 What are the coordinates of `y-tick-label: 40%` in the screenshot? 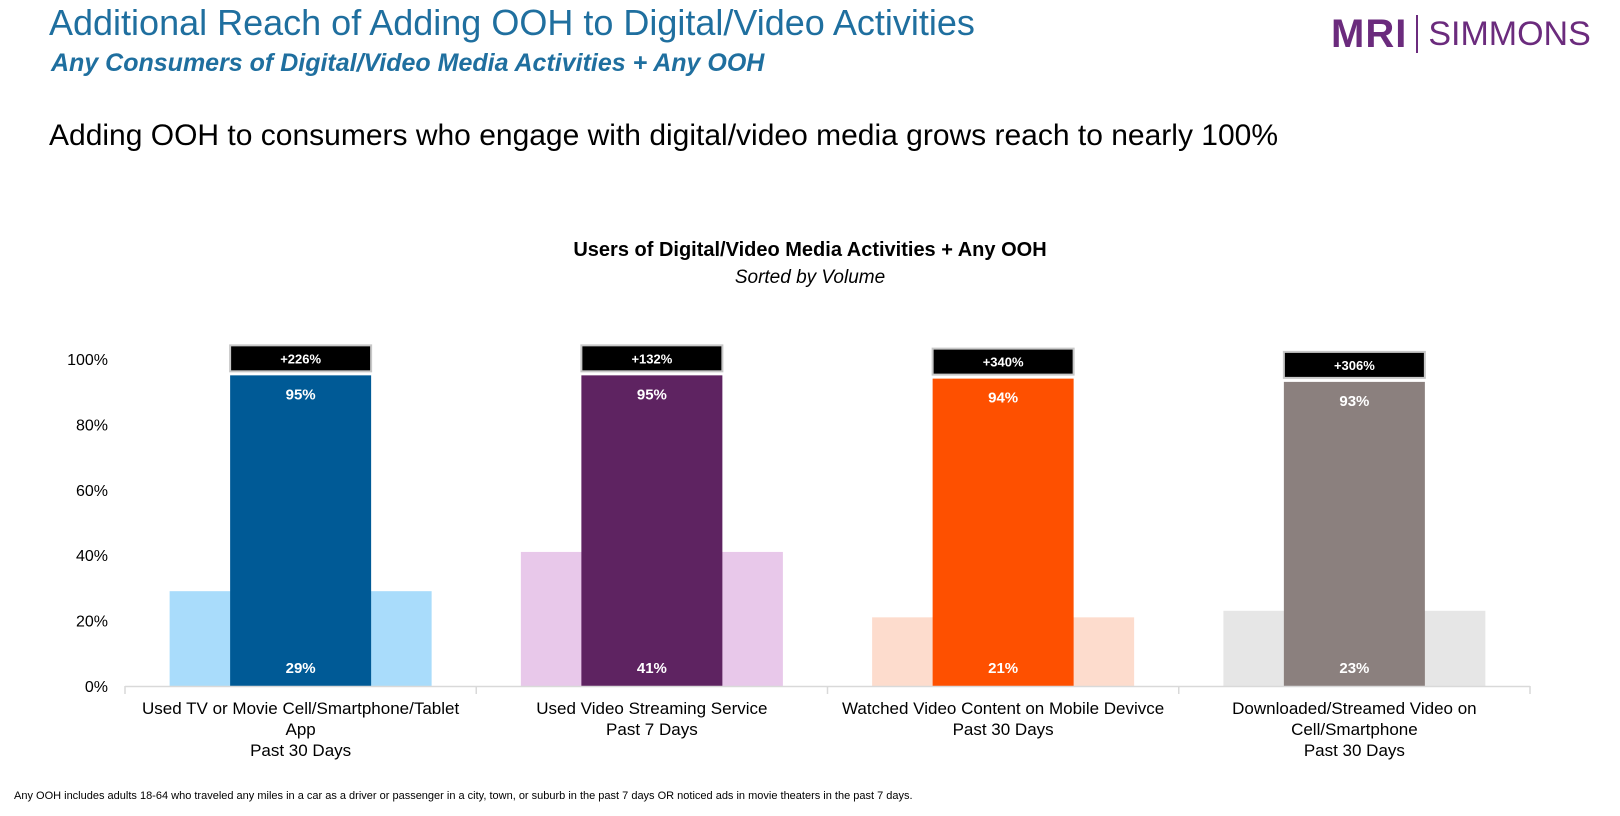 It's located at (92, 556).